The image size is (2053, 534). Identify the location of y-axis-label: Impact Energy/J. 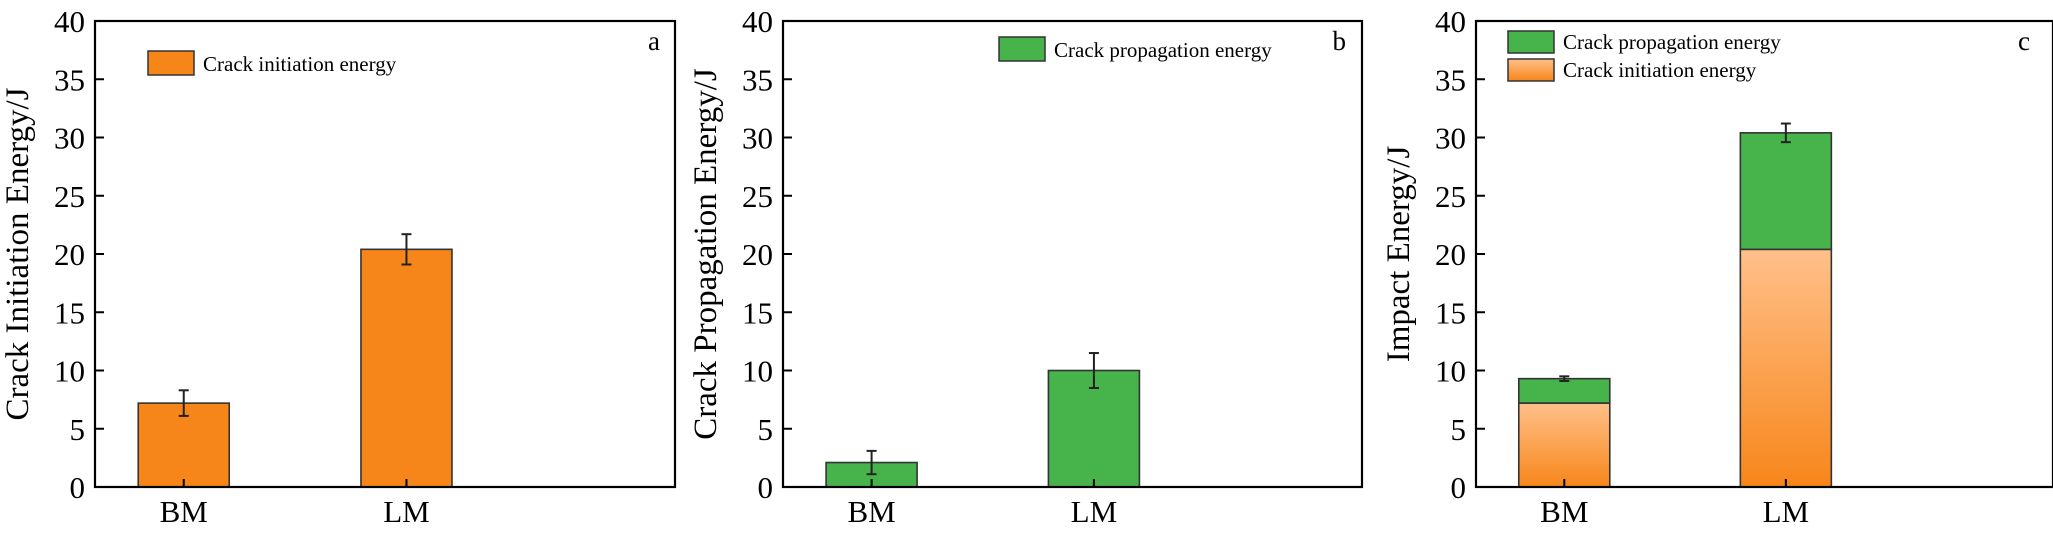
(1399, 254).